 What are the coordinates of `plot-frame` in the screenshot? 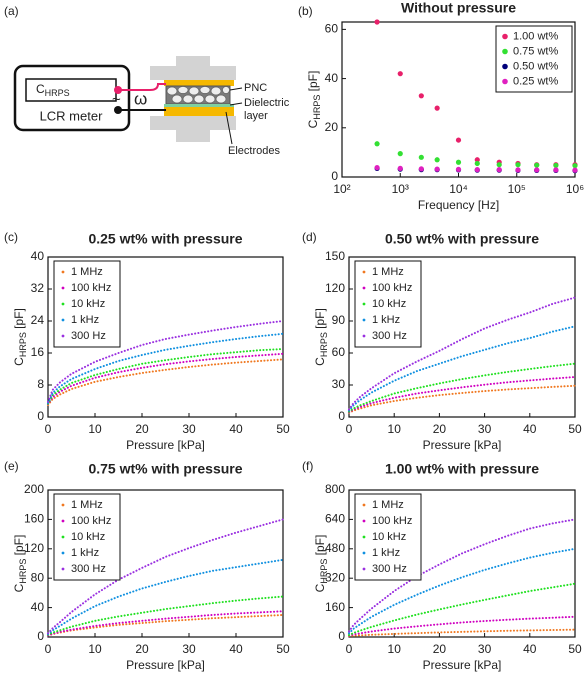 It's located at (165, 563).